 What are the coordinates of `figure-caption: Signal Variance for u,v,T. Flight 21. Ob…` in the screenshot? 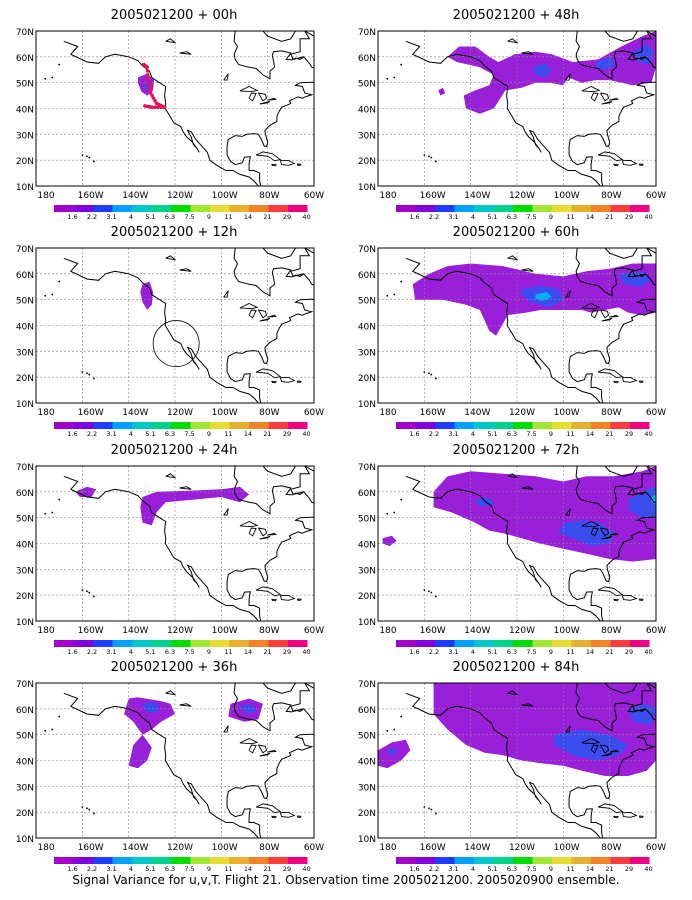 It's located at (346, 880).